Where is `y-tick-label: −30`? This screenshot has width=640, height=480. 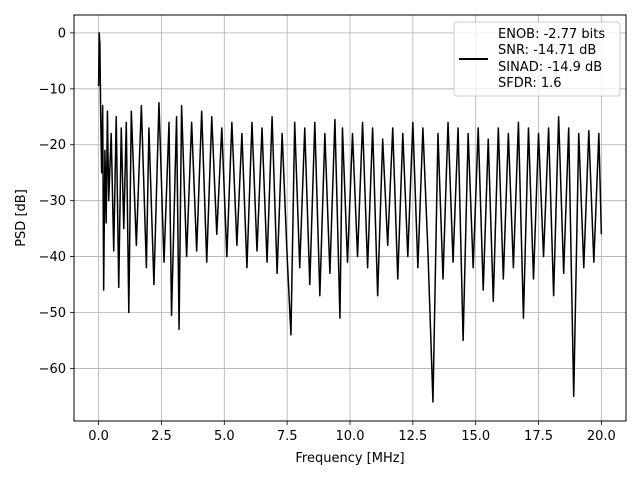
y-tick-label: −30 is located at coordinates (52, 201).